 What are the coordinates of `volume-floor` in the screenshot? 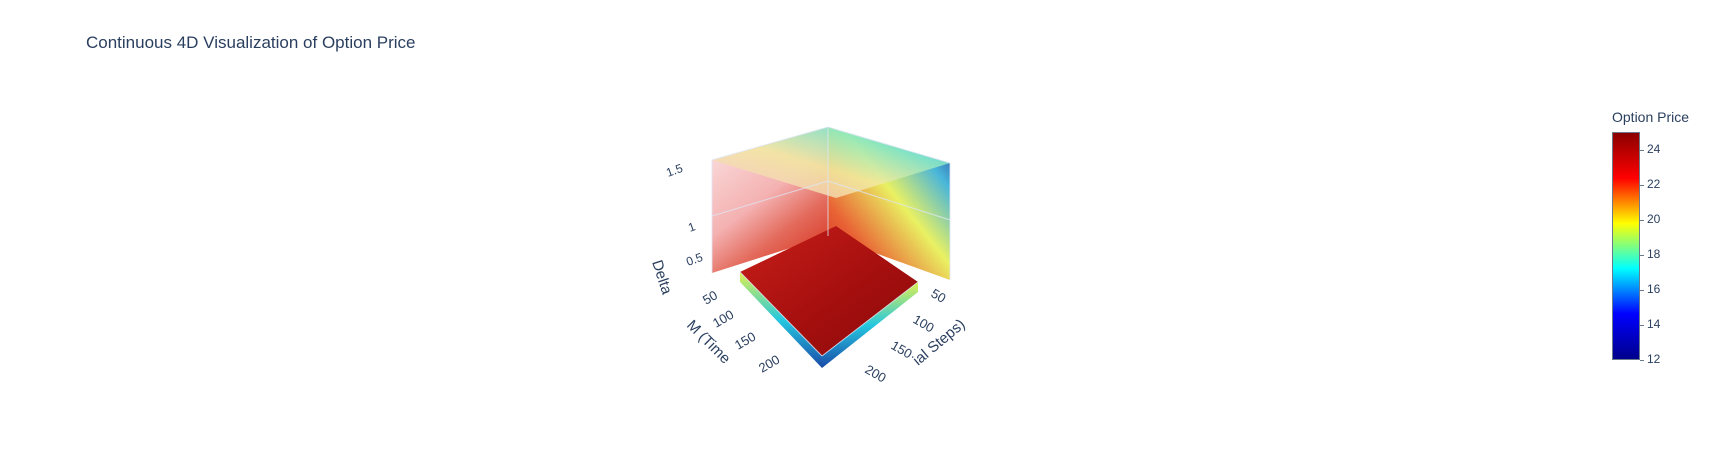 It's located at (829, 291).